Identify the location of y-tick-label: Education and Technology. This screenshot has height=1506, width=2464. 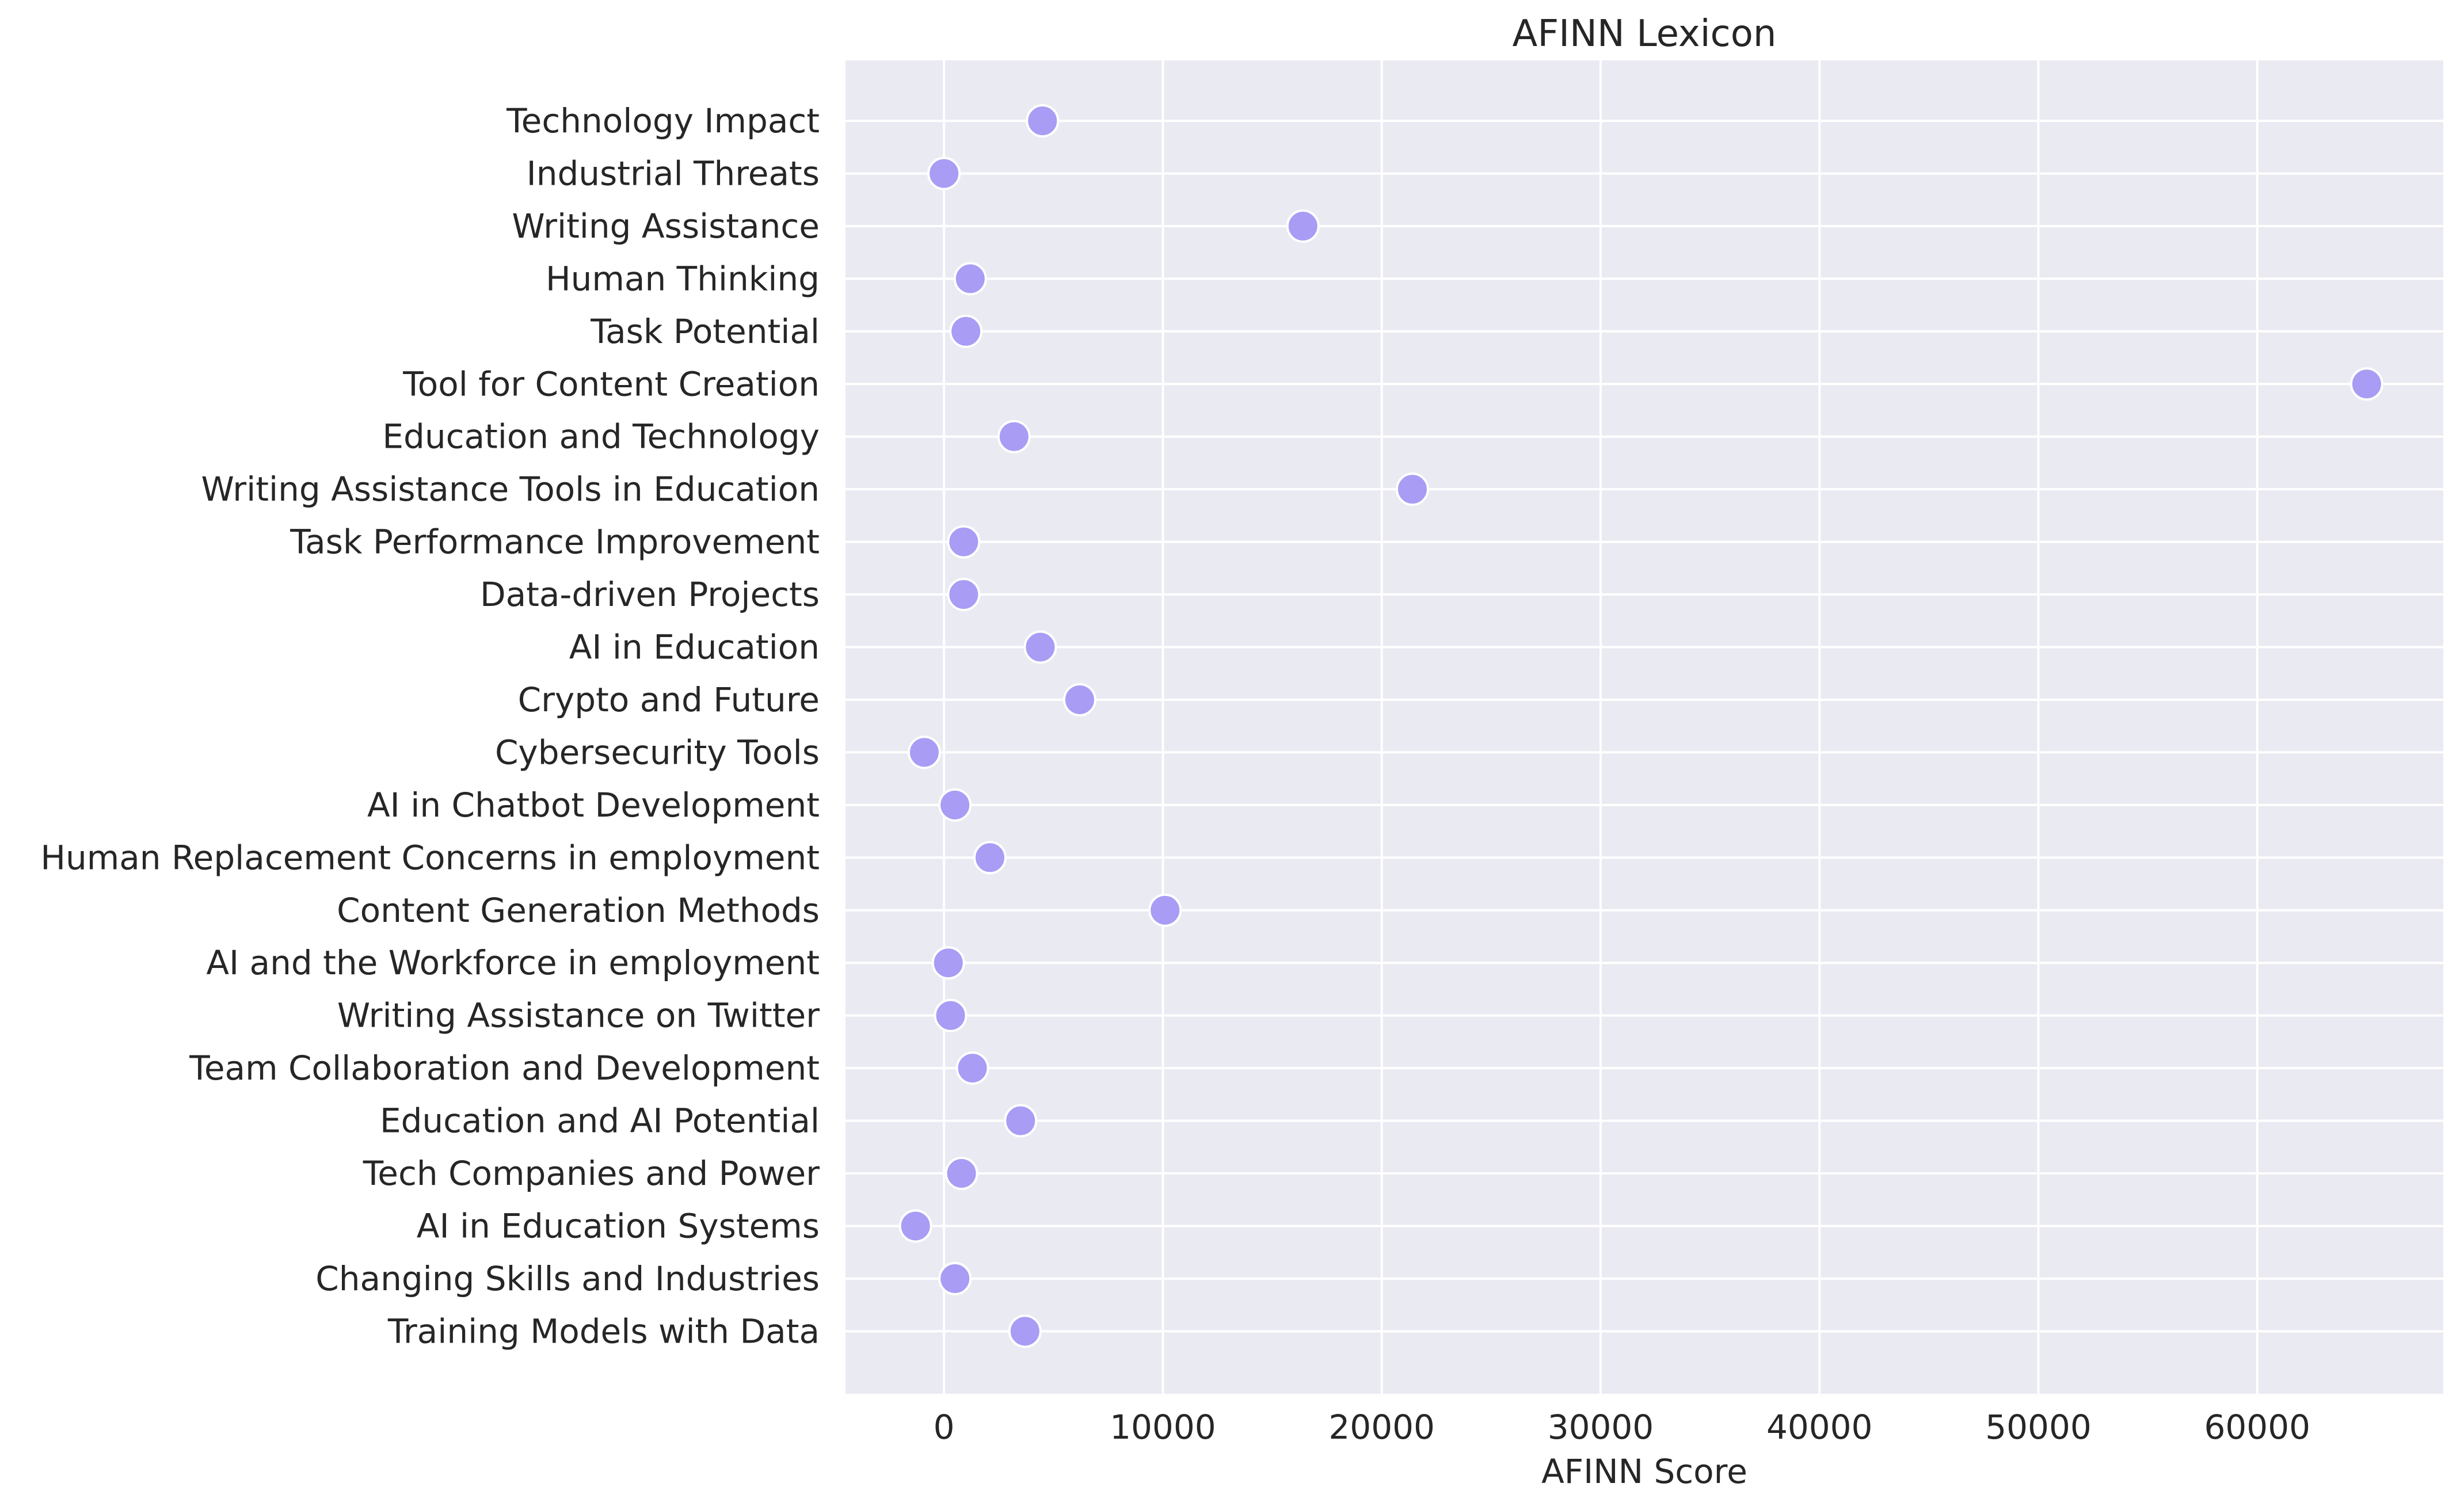
(601, 436).